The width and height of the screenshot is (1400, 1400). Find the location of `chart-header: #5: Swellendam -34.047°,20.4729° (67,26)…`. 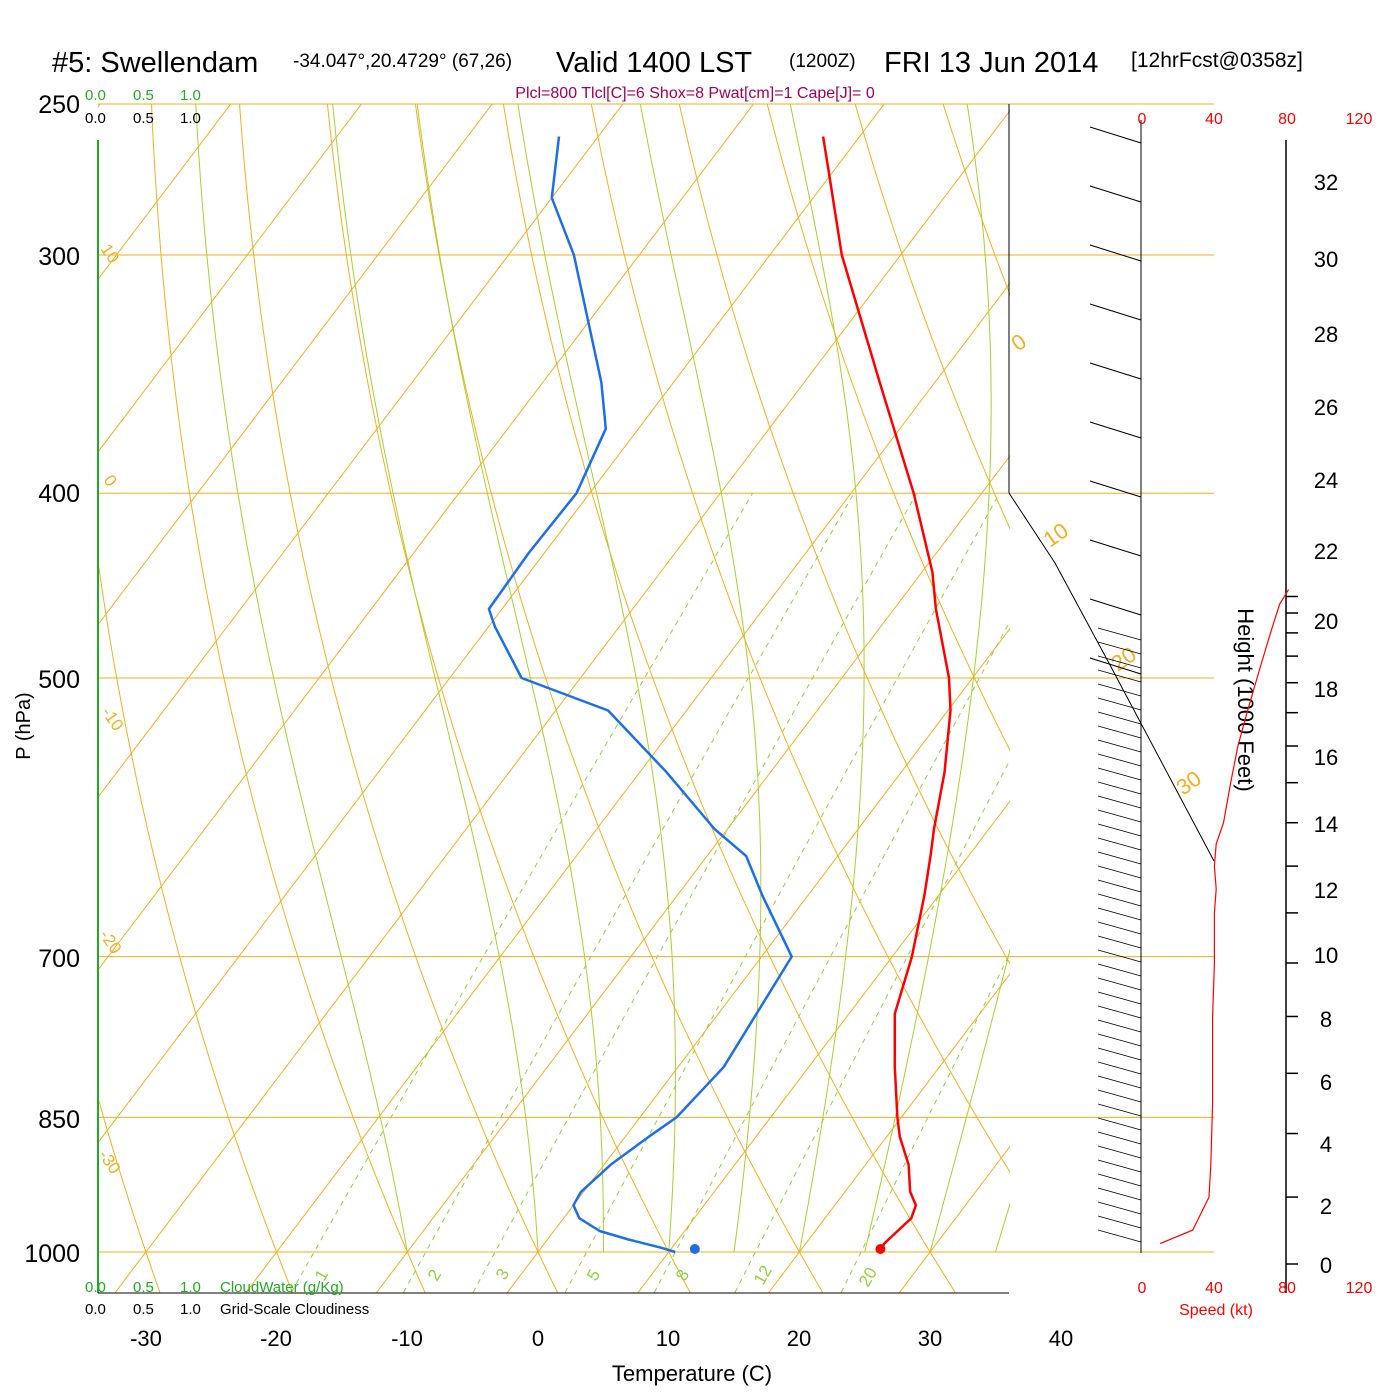

chart-header: #5: Swellendam -34.047°,20.4729° (67,26)… is located at coordinates (677, 74).